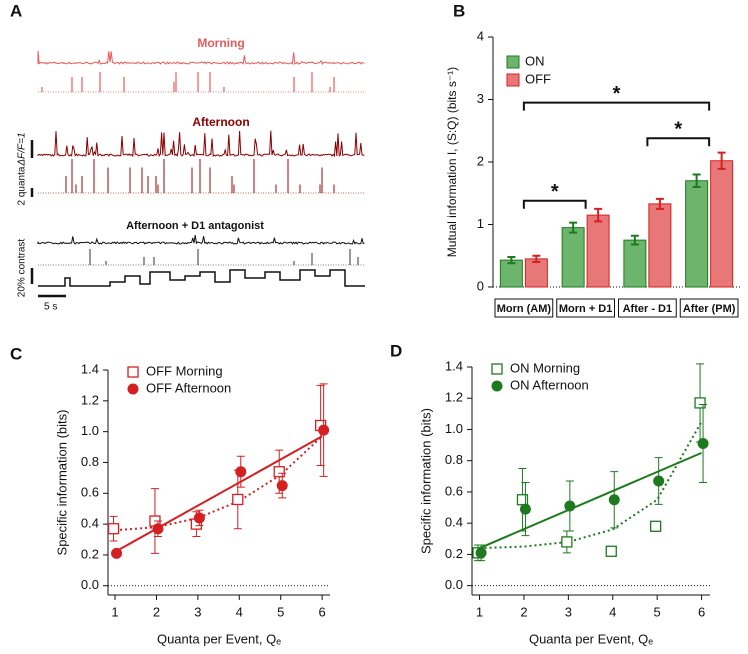  I want to click on y-tick-label: 3, so click(480, 98).